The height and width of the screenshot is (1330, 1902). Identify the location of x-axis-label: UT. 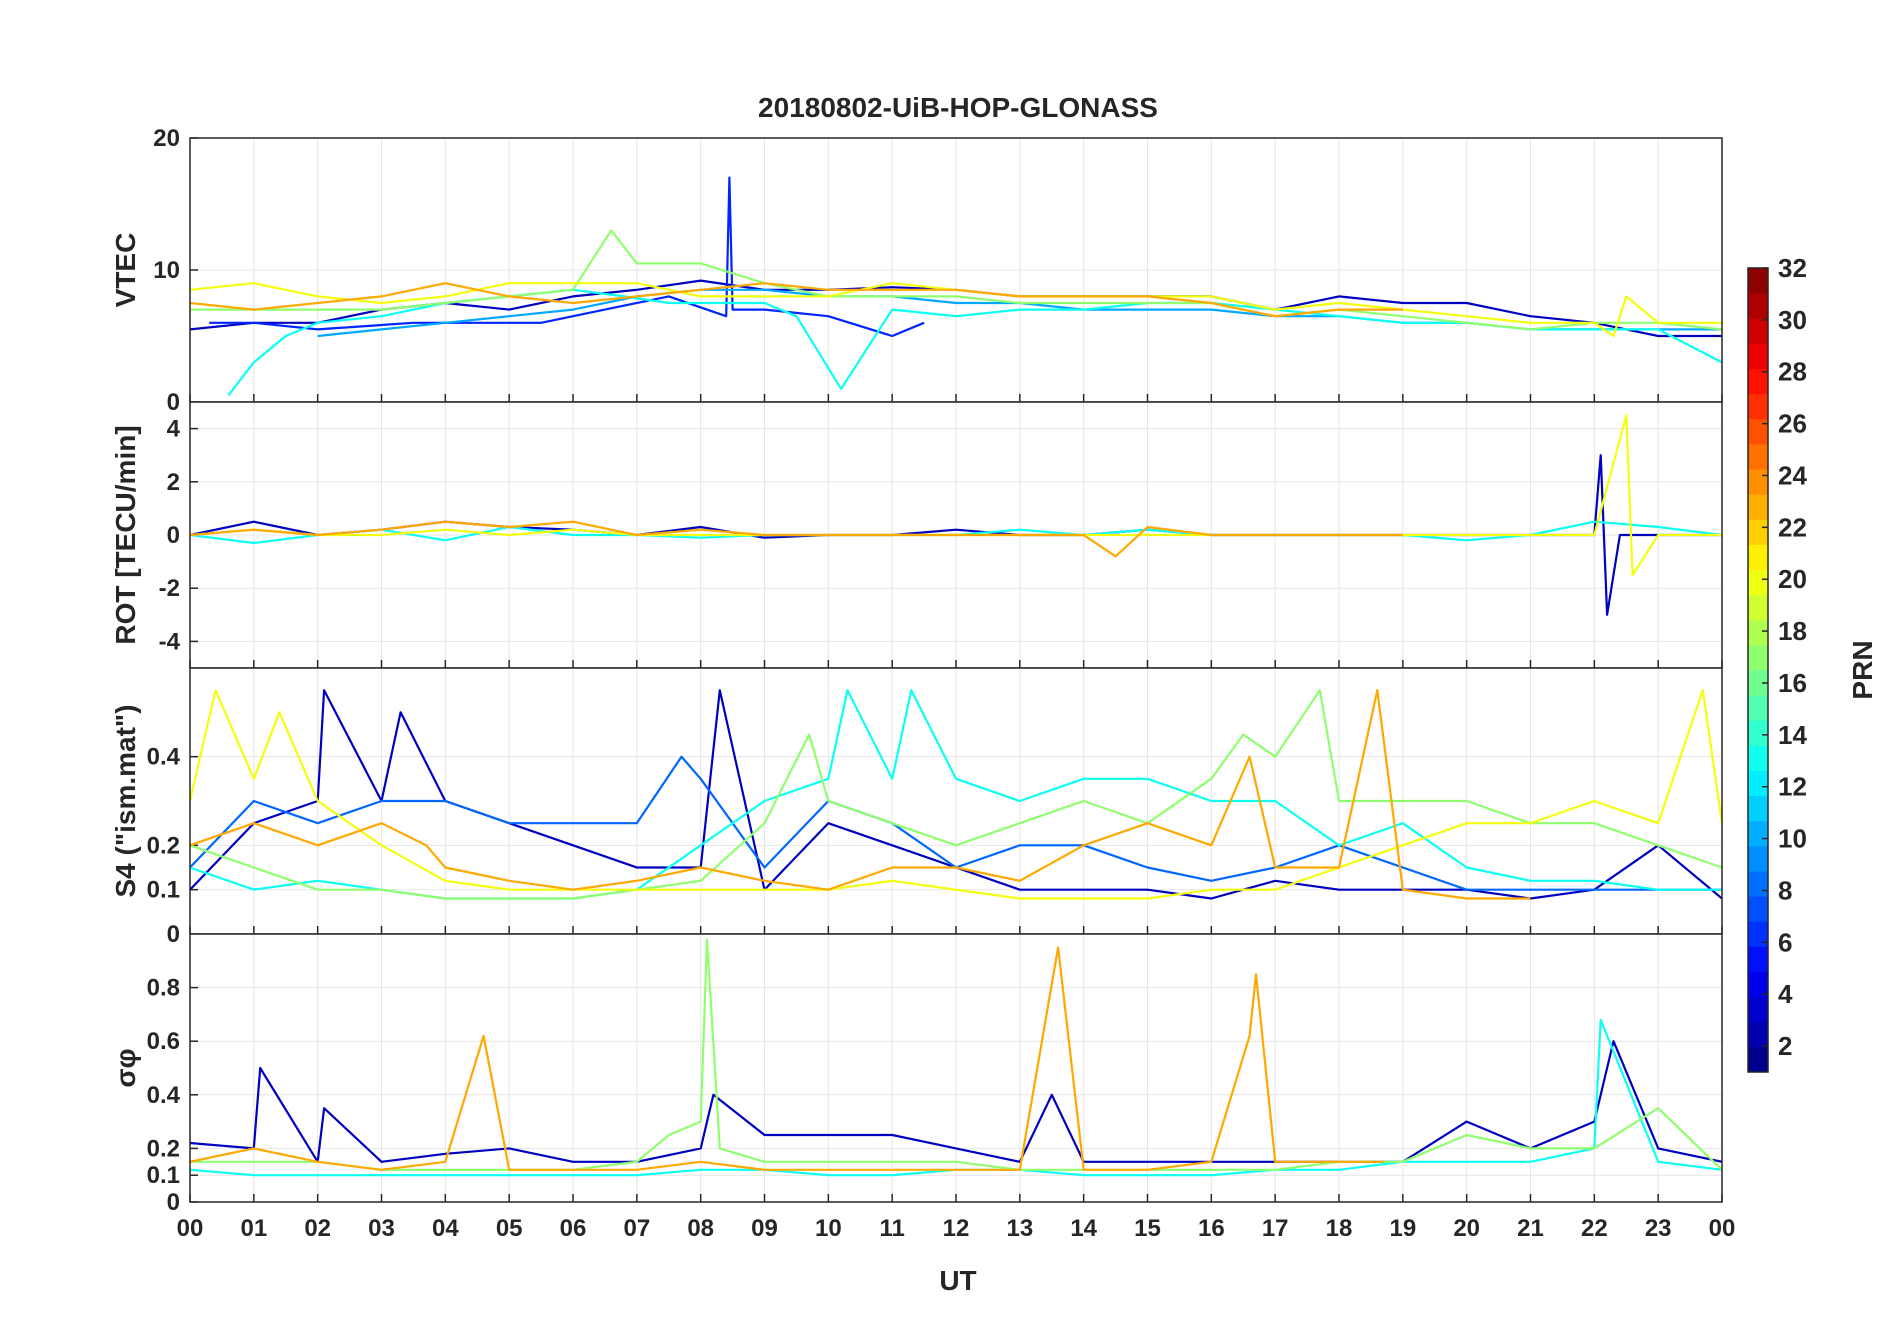
(957, 1280).